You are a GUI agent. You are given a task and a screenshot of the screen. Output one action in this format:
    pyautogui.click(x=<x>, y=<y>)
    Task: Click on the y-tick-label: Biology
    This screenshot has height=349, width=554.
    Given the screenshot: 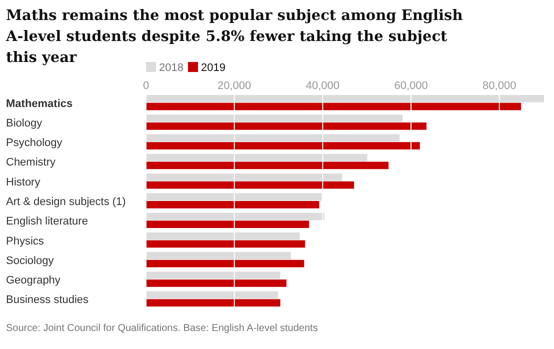 What is the action you would take?
    pyautogui.click(x=24, y=123)
    